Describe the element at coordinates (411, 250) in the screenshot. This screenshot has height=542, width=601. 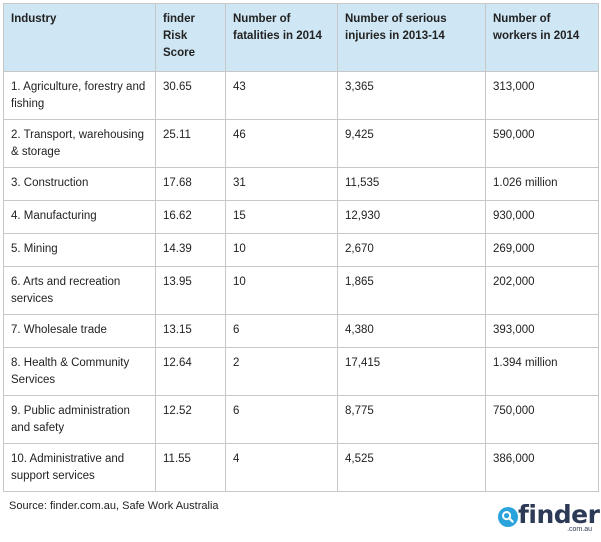
I see `cell-serious-injuries: 2,670` at that location.